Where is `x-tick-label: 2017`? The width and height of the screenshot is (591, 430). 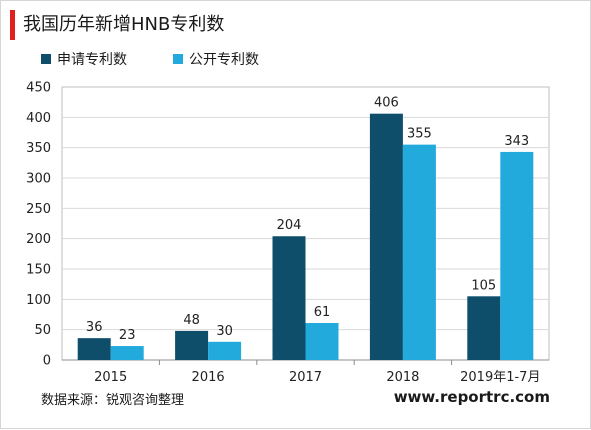
x-tick-label: 2017 is located at coordinates (305, 377).